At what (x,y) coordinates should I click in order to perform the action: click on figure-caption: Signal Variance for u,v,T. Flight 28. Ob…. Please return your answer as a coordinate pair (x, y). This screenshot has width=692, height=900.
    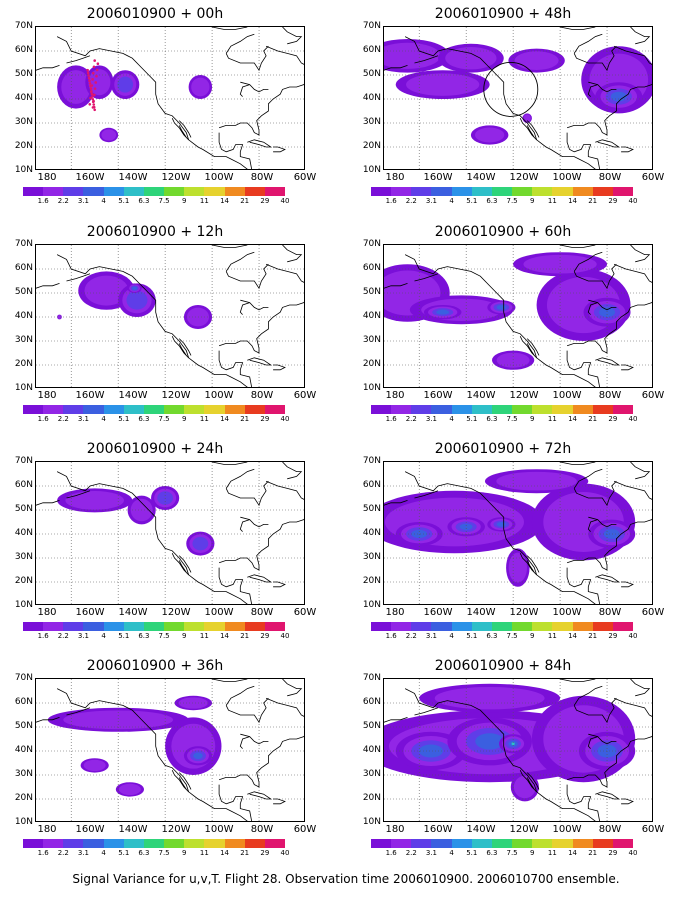
    Looking at the image, I should click on (346, 879).